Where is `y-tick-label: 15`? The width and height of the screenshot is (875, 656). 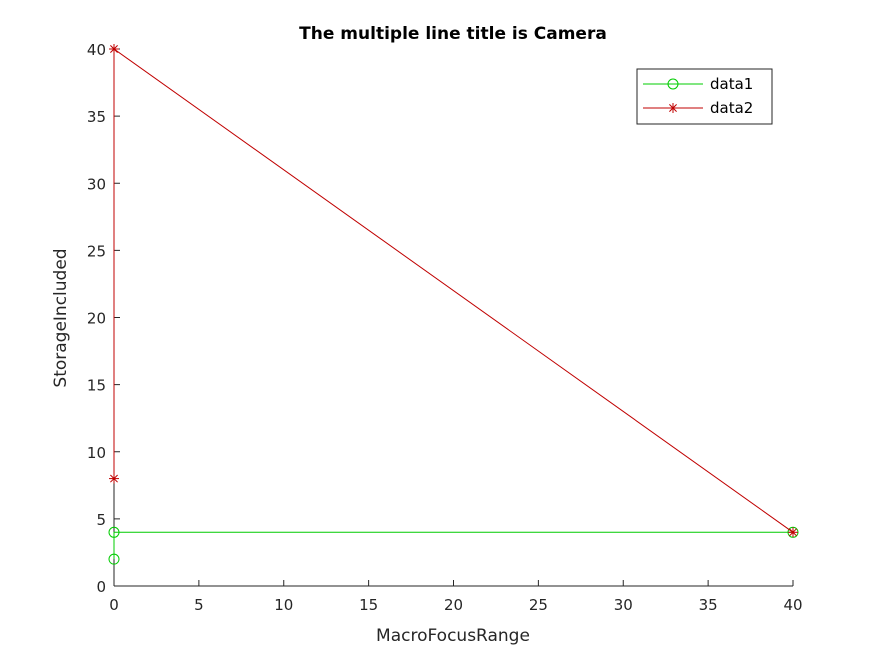
y-tick-label: 15 is located at coordinates (96, 386).